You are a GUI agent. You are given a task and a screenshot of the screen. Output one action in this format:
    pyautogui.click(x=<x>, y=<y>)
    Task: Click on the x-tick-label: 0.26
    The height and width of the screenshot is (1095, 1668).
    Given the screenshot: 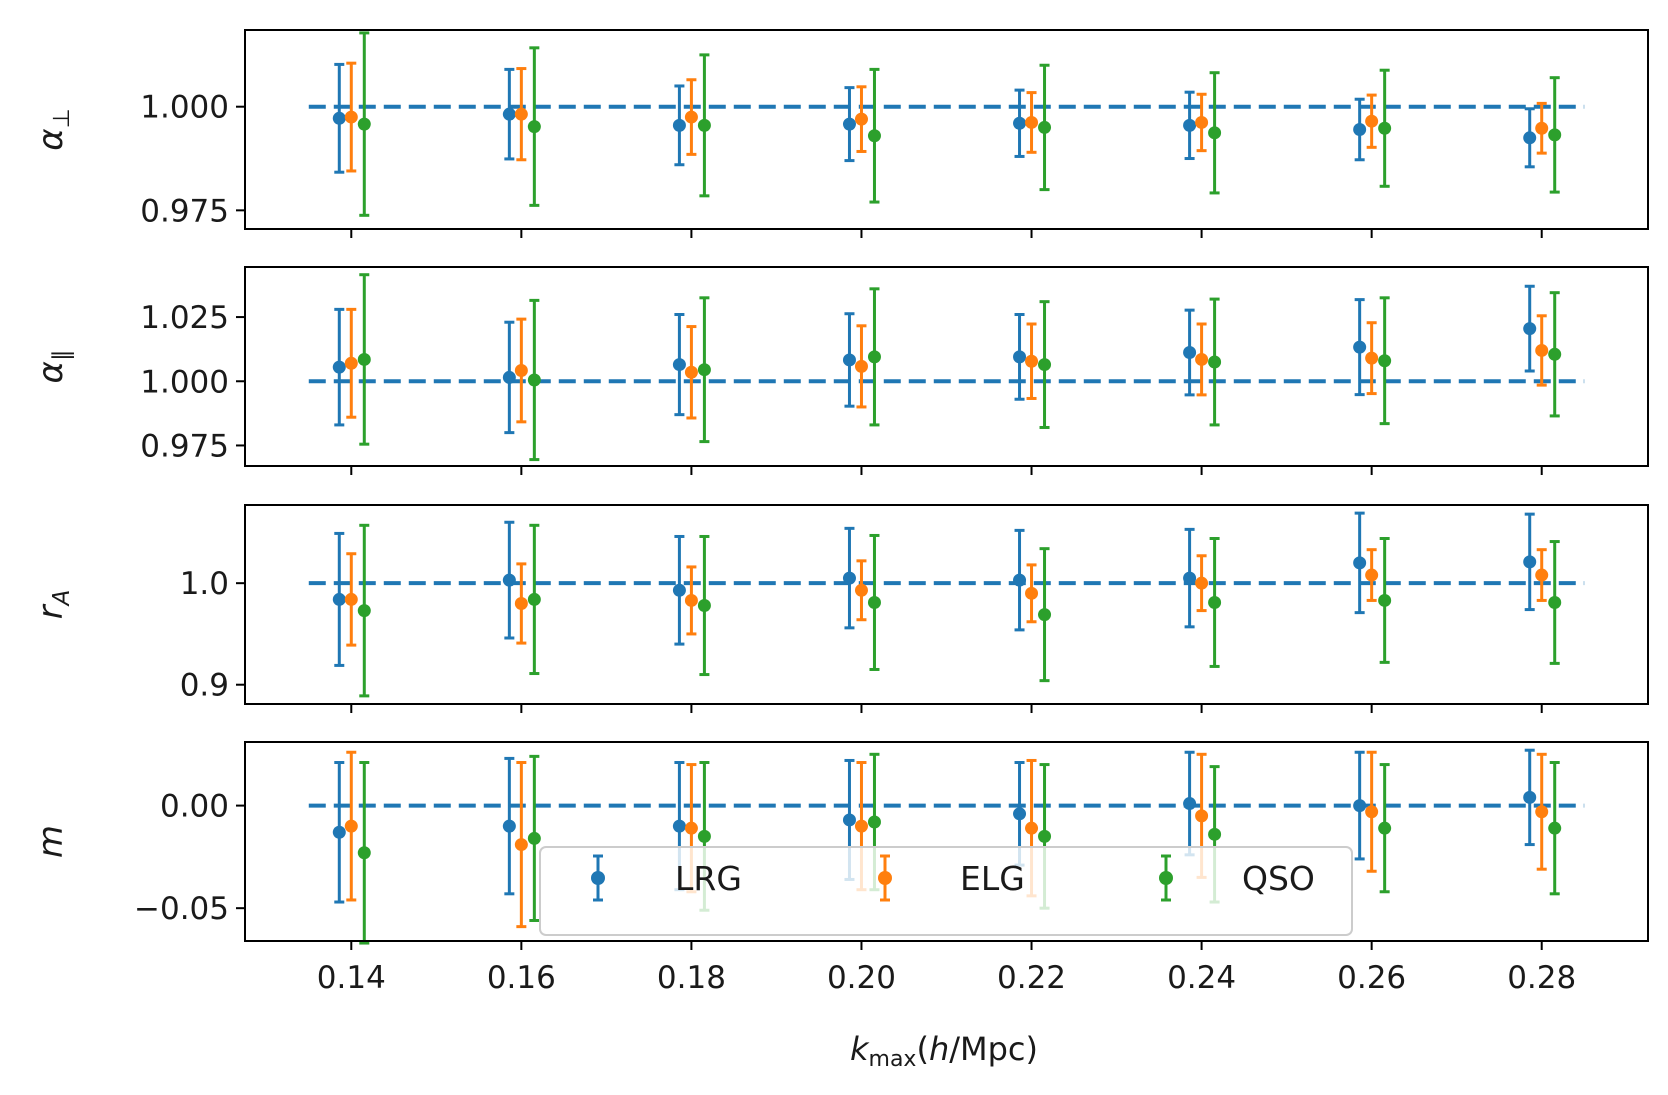 What is the action you would take?
    pyautogui.click(x=1371, y=978)
    